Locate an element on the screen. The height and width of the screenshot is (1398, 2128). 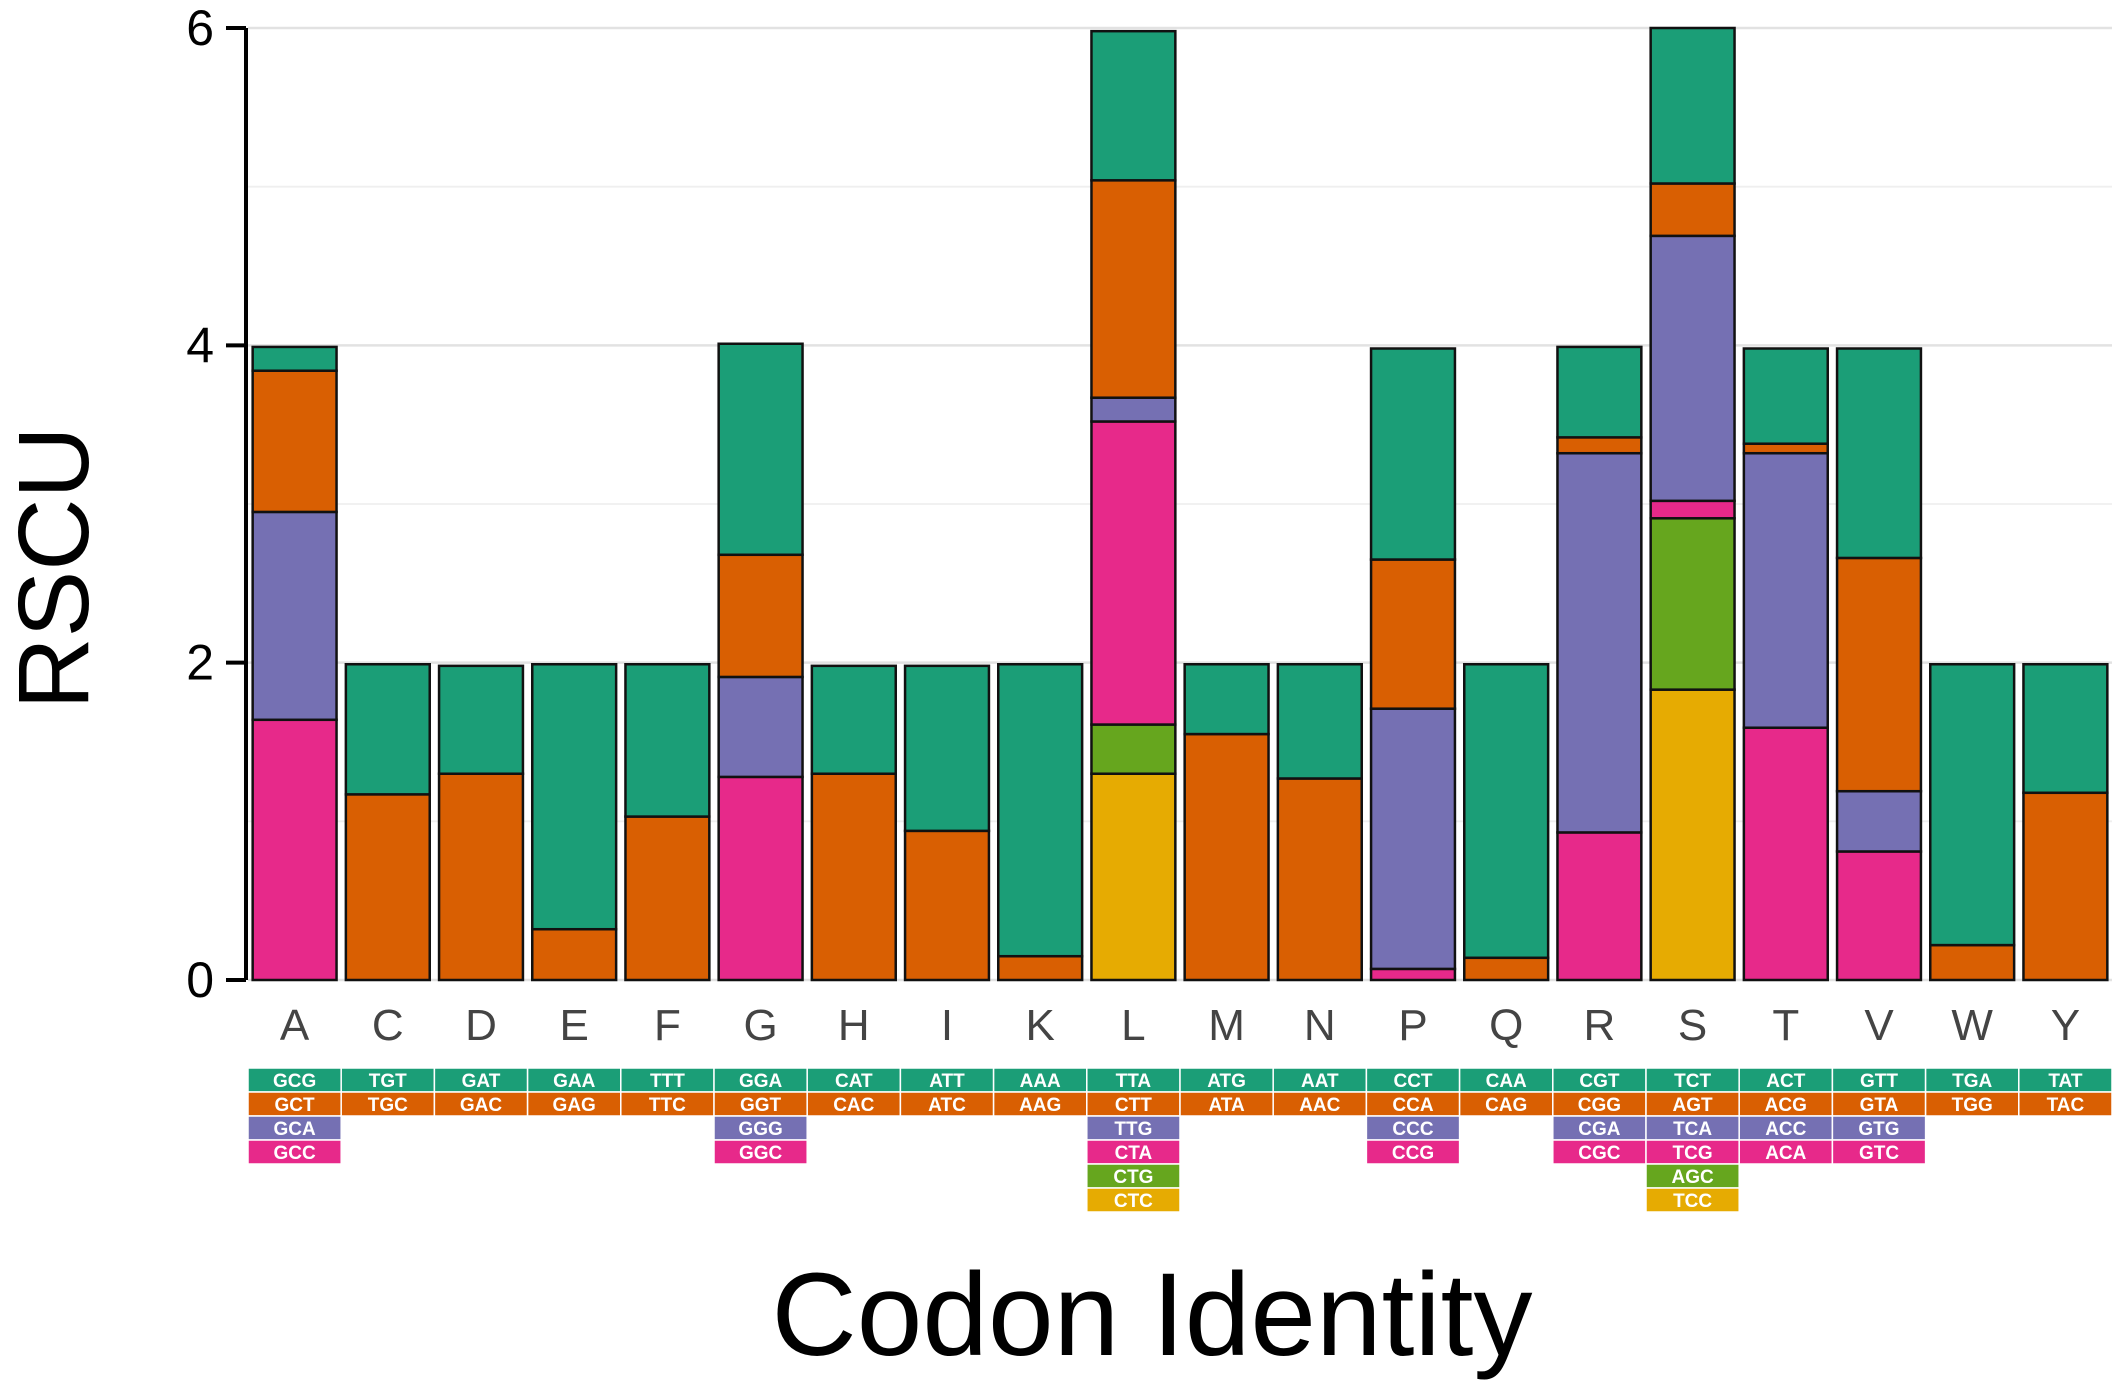
codon-label: GCC is located at coordinates (294, 1153).